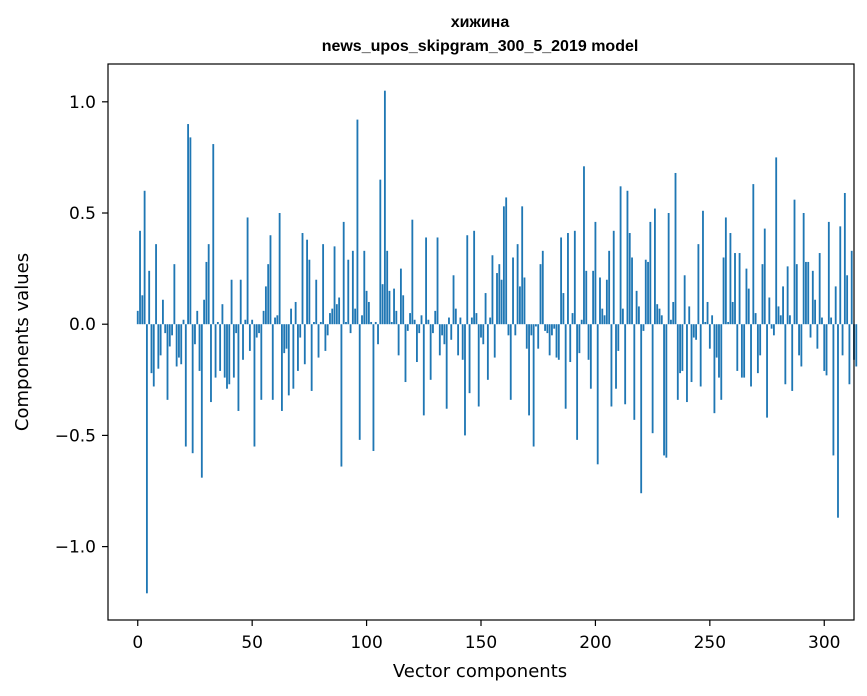 The width and height of the screenshot is (867, 696). What do you see at coordinates (82, 103) in the screenshot?
I see `y-tick-label: 1.0` at bounding box center [82, 103].